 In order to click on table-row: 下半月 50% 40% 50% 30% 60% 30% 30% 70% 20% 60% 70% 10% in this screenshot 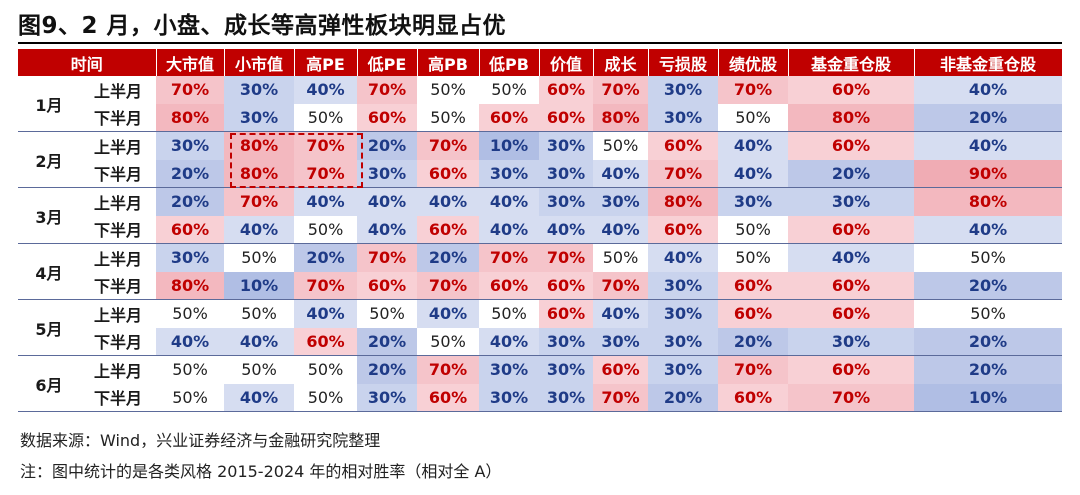, I will do `click(540, 397)`.